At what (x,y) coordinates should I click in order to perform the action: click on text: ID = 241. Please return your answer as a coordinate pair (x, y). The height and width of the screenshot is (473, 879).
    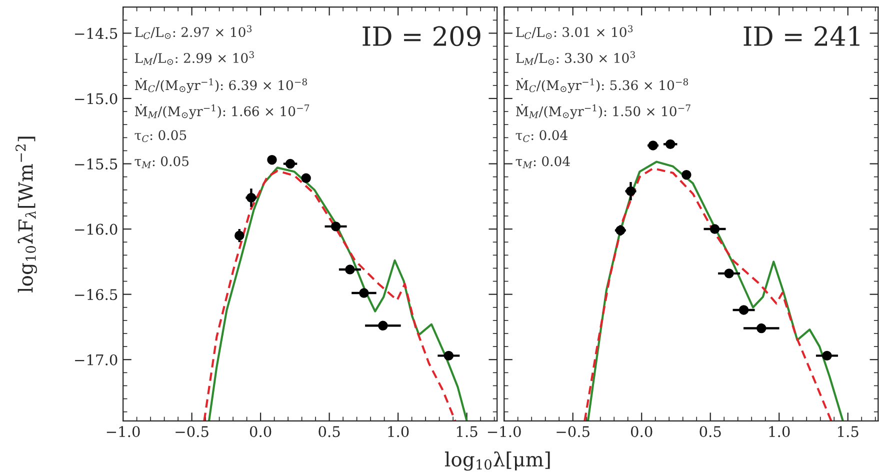
    Looking at the image, I should click on (802, 36).